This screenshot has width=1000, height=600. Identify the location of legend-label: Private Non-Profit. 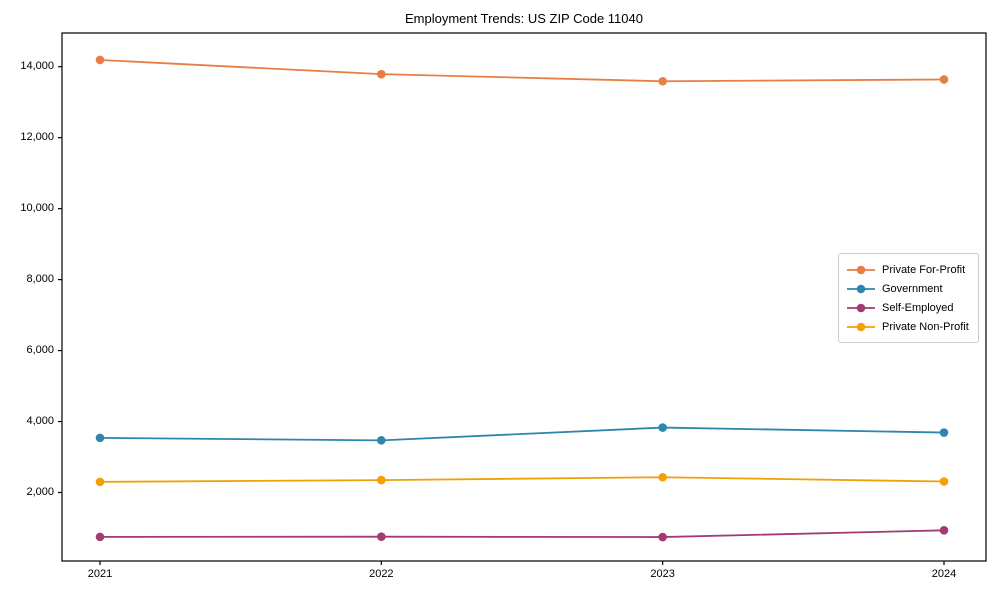
(925, 326).